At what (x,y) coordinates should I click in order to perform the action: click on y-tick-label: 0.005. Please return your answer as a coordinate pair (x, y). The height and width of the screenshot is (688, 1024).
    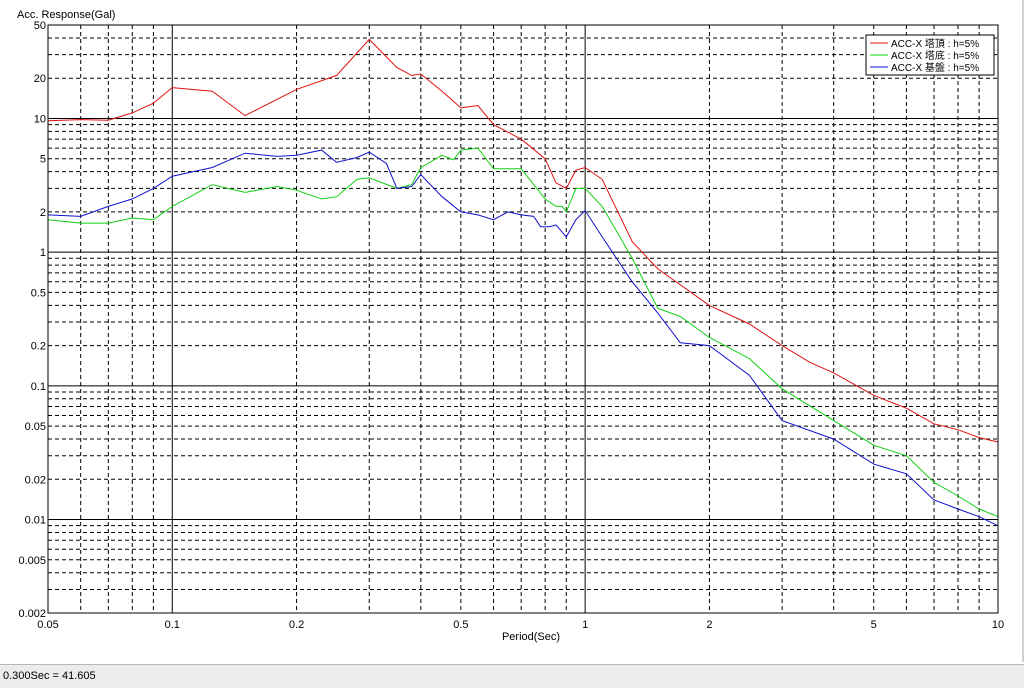
    Looking at the image, I should click on (32, 561).